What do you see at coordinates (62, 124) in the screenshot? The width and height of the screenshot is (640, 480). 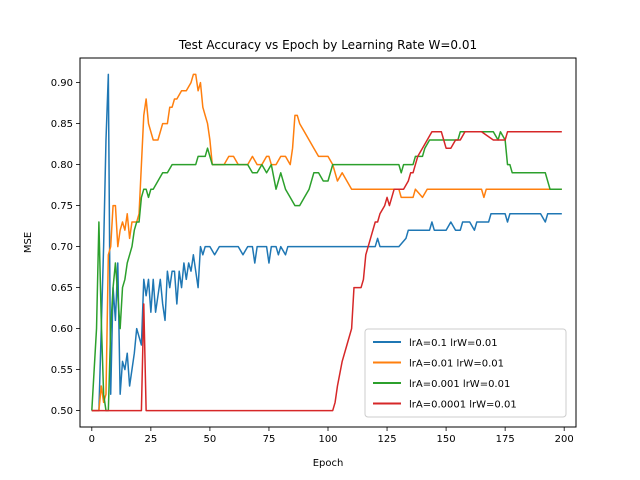 I see `y-tick-label: 0.85` at bounding box center [62, 124].